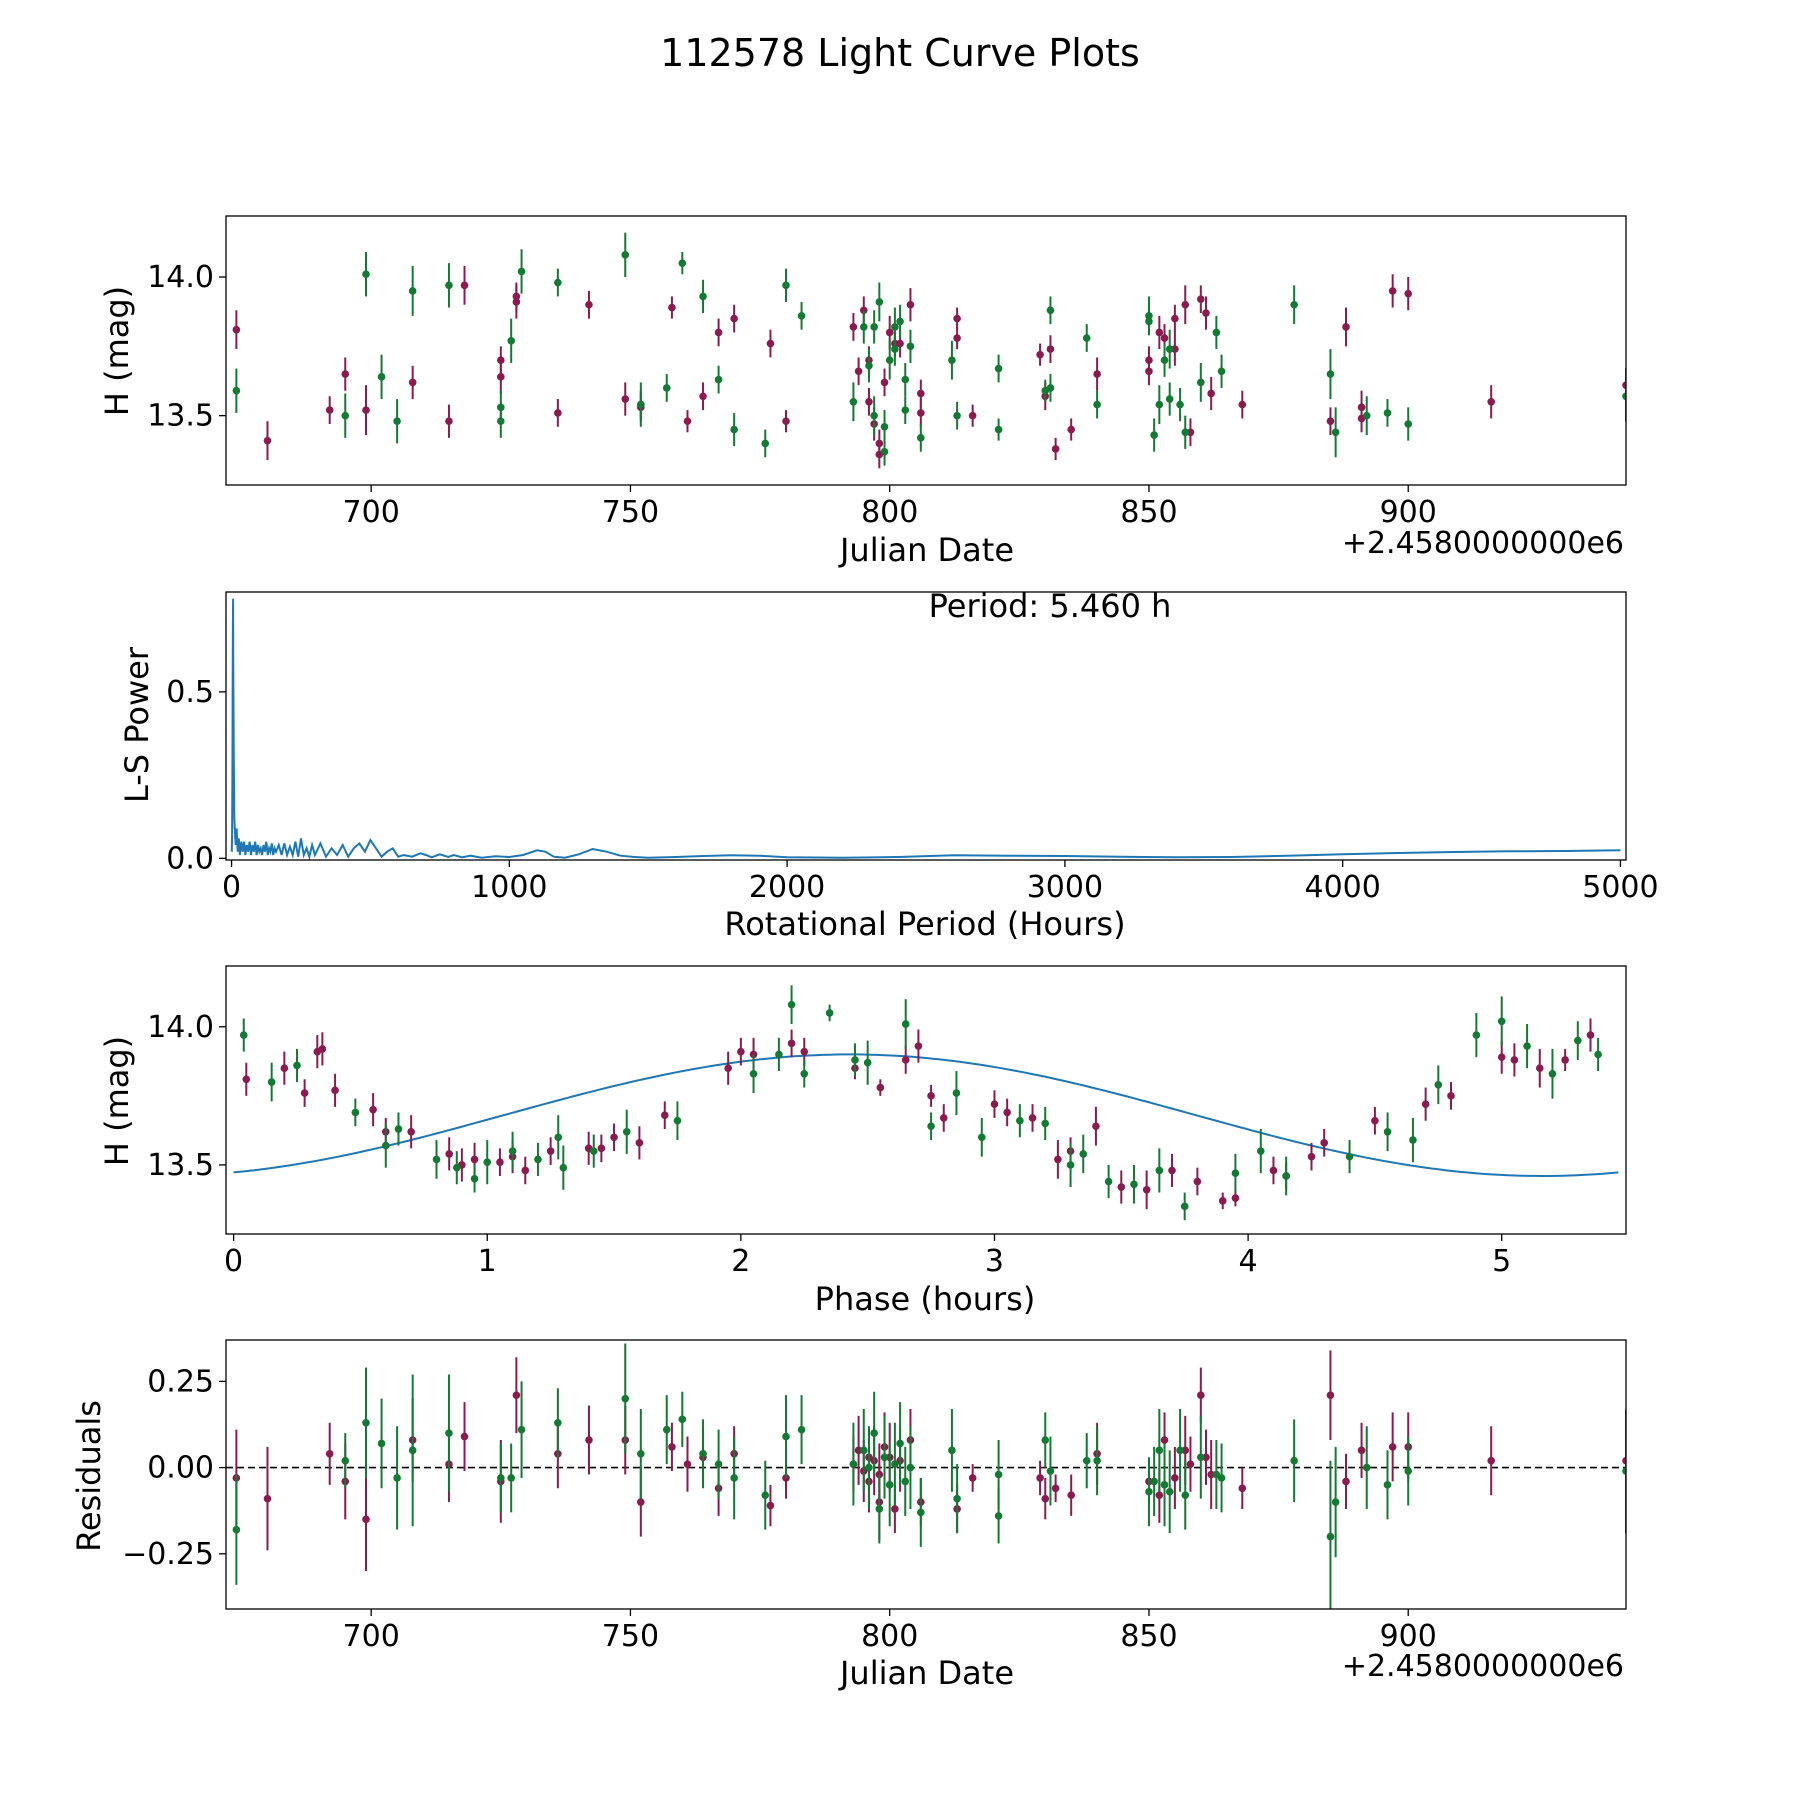 The image size is (1800, 1800). Describe the element at coordinates (900, 53) in the screenshot. I see `figure-title: 112578 Light Curve Plots` at that location.